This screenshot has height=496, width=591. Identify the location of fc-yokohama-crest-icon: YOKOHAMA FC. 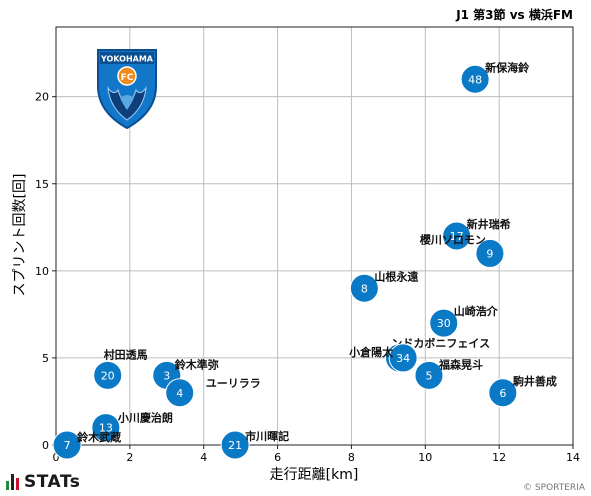
(127, 89).